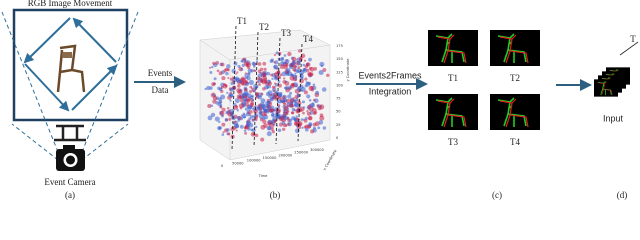 Image resolution: width=640 pixels, height=240 pixels. Describe the element at coordinates (69, 182) in the screenshot. I see `camera-label: Event Camera` at that location.